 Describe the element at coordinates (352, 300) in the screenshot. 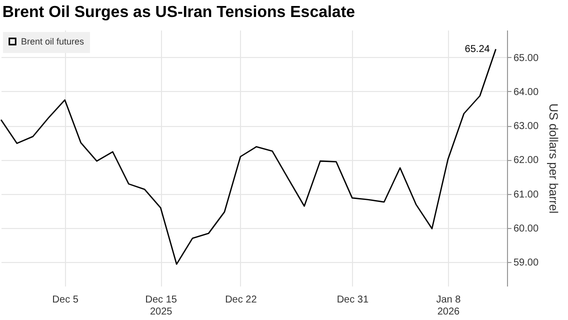

I see `x-tick-label: Dec 31` at that location.